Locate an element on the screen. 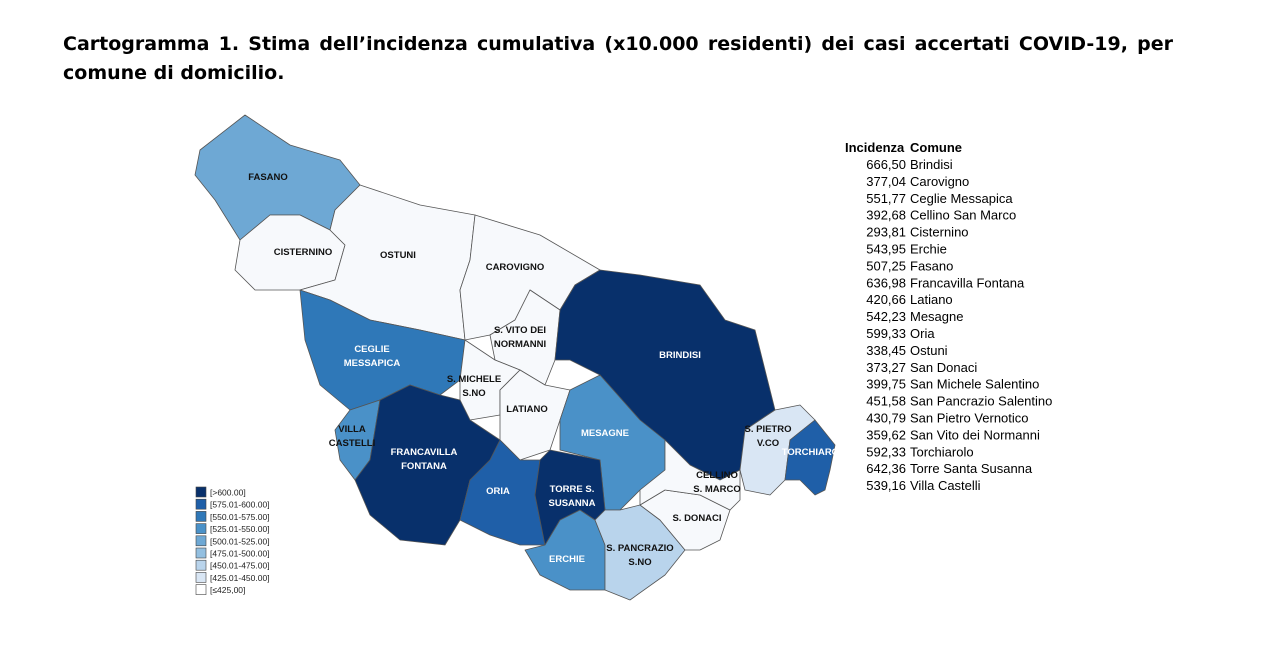 The image size is (1265, 657). region-label: MESAGNE is located at coordinates (605, 433).